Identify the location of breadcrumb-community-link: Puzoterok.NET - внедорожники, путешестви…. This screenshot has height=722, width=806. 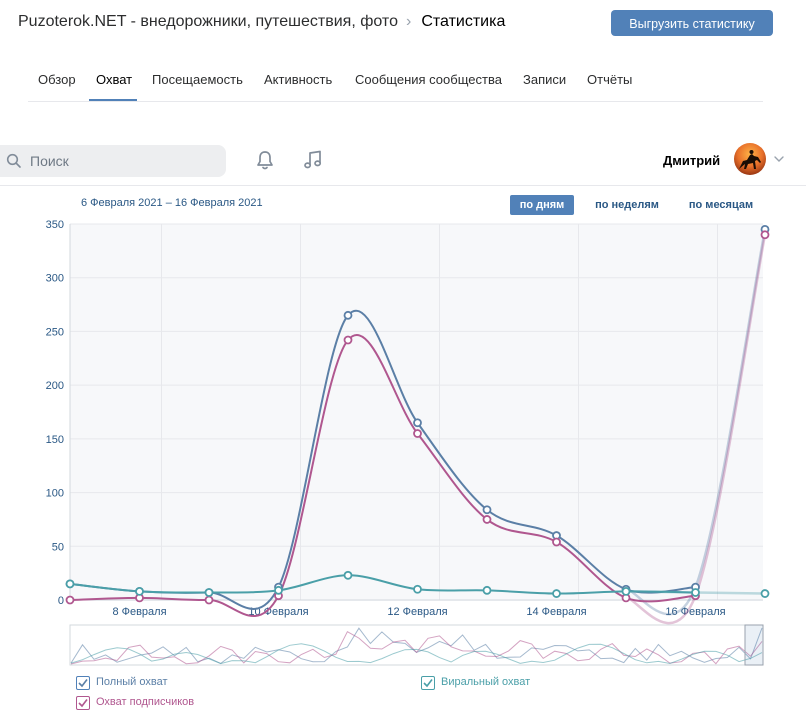
(208, 21).